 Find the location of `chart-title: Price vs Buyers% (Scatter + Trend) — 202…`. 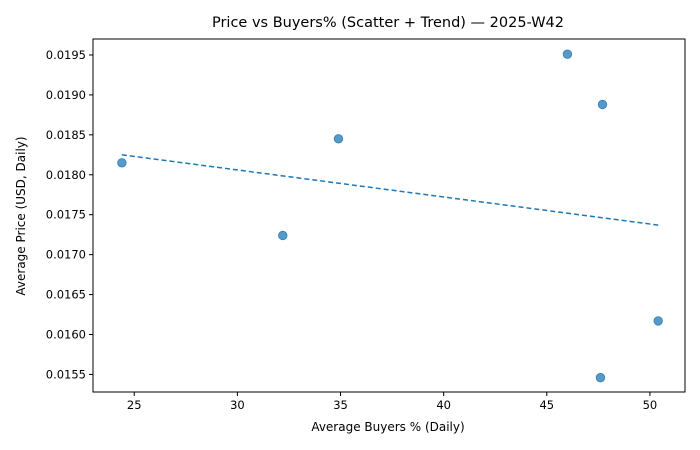

chart-title: Price vs Buyers% (Scatter + Trend) — 202… is located at coordinates (388, 23).